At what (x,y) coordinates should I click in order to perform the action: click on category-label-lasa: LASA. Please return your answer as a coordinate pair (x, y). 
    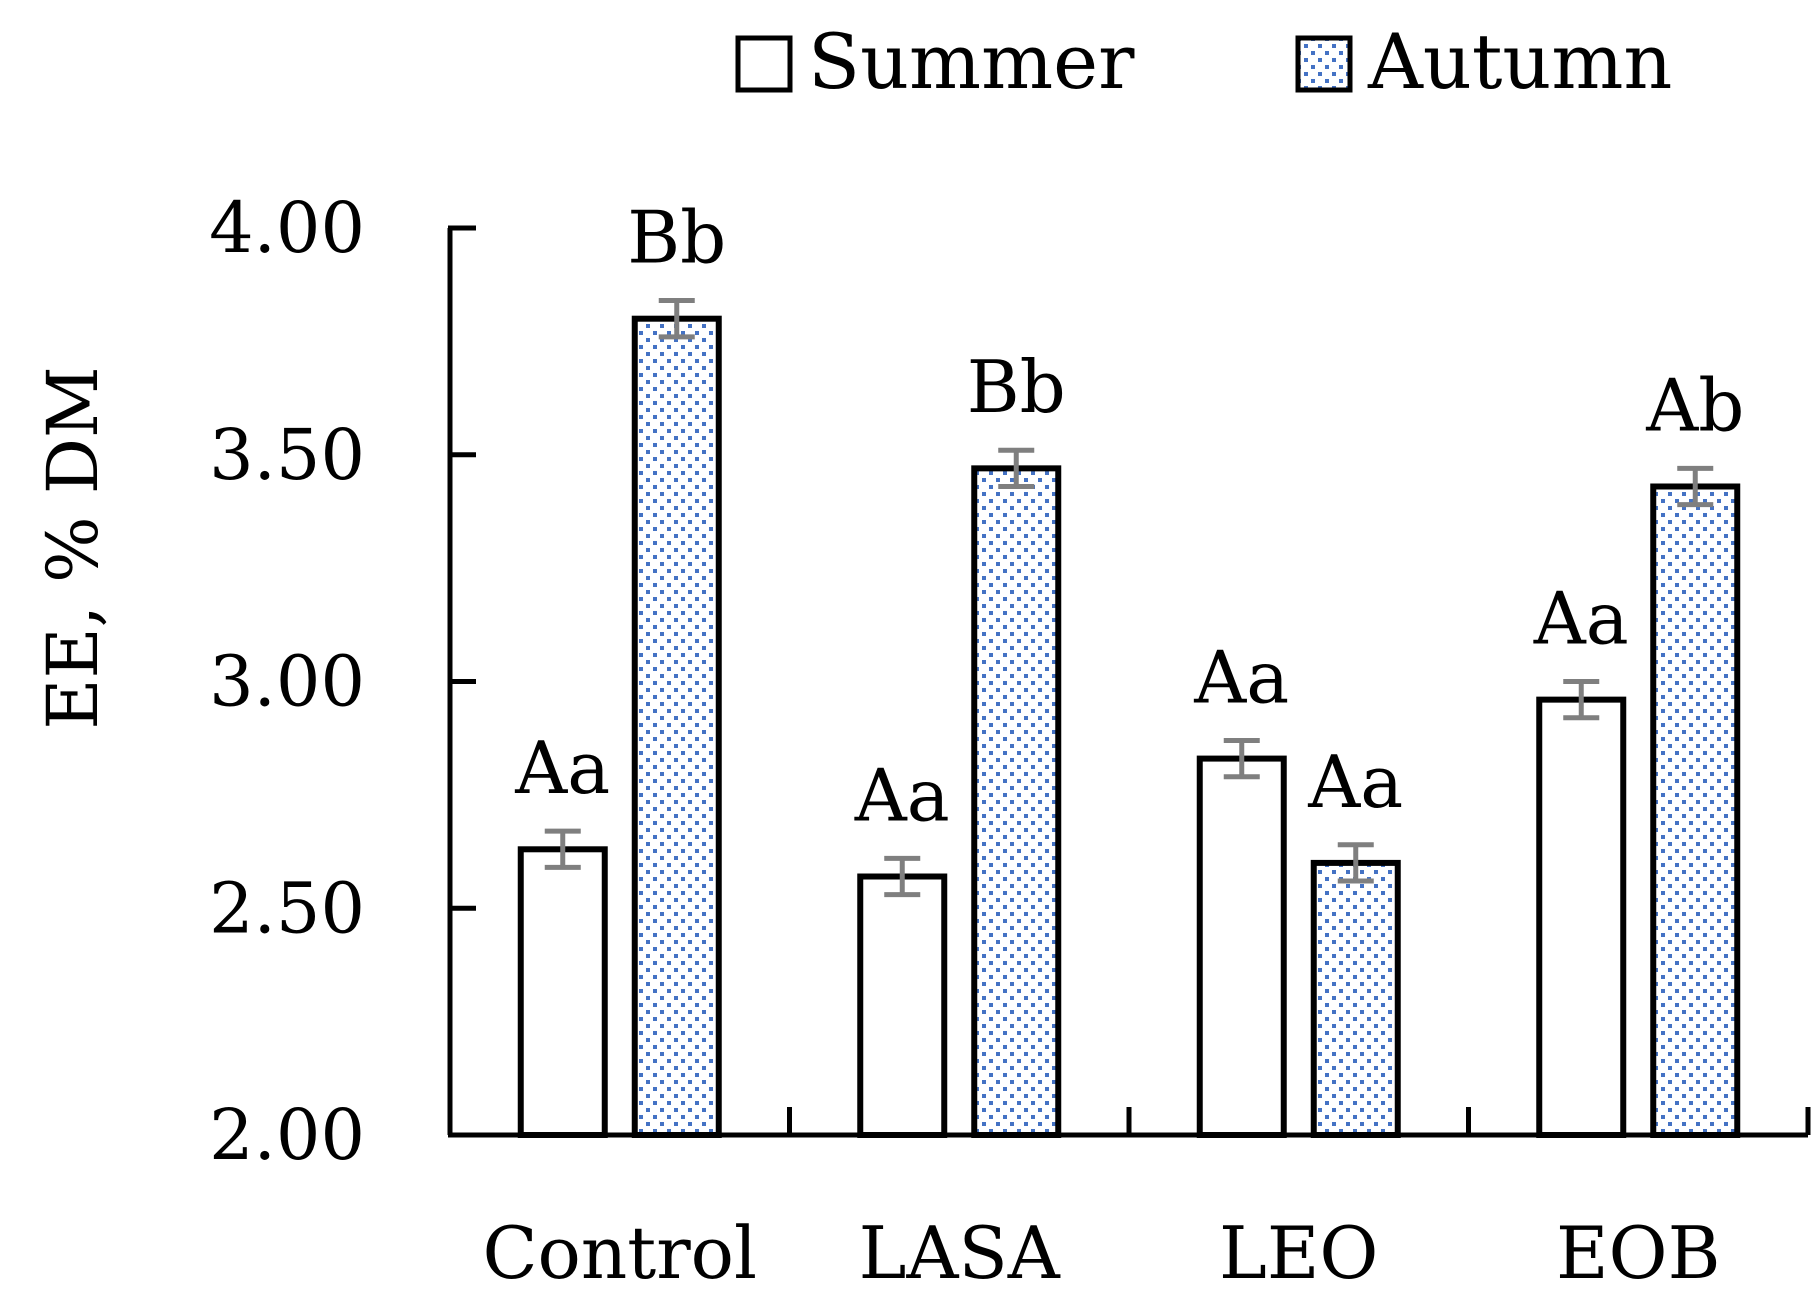
    Looking at the image, I should click on (960, 1253).